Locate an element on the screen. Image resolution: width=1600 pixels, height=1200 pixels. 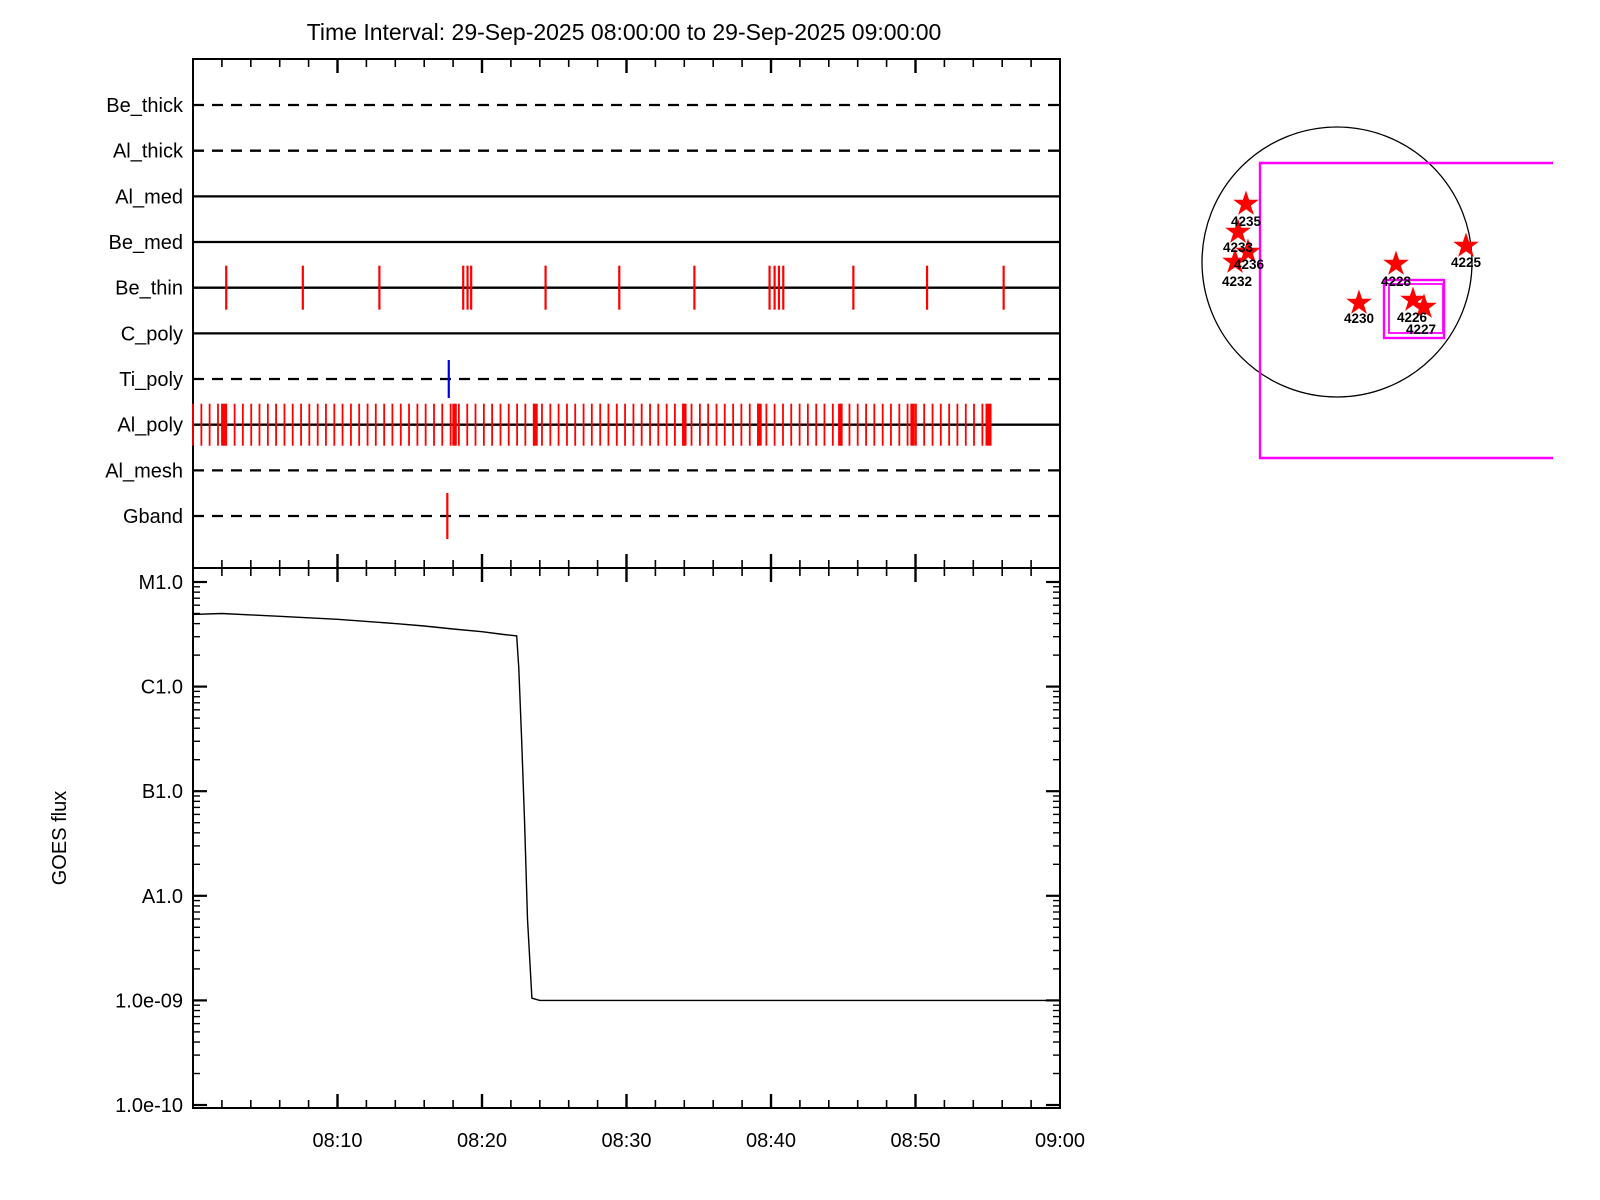
goes-y-tick-label: M1.0 is located at coordinates (161, 583).